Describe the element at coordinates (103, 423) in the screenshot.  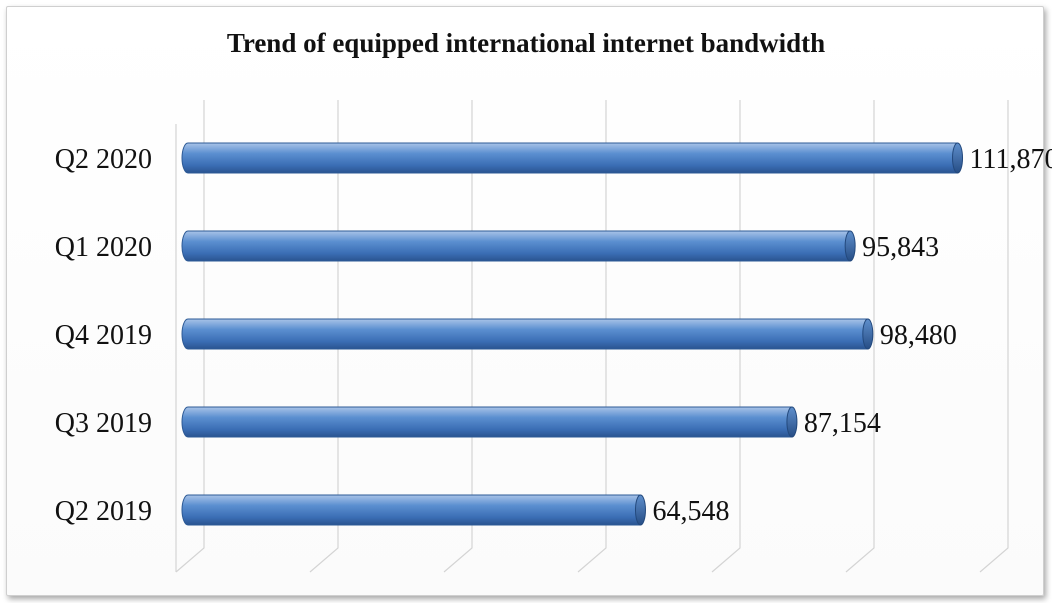
I see `category-label: Q3 2019` at that location.